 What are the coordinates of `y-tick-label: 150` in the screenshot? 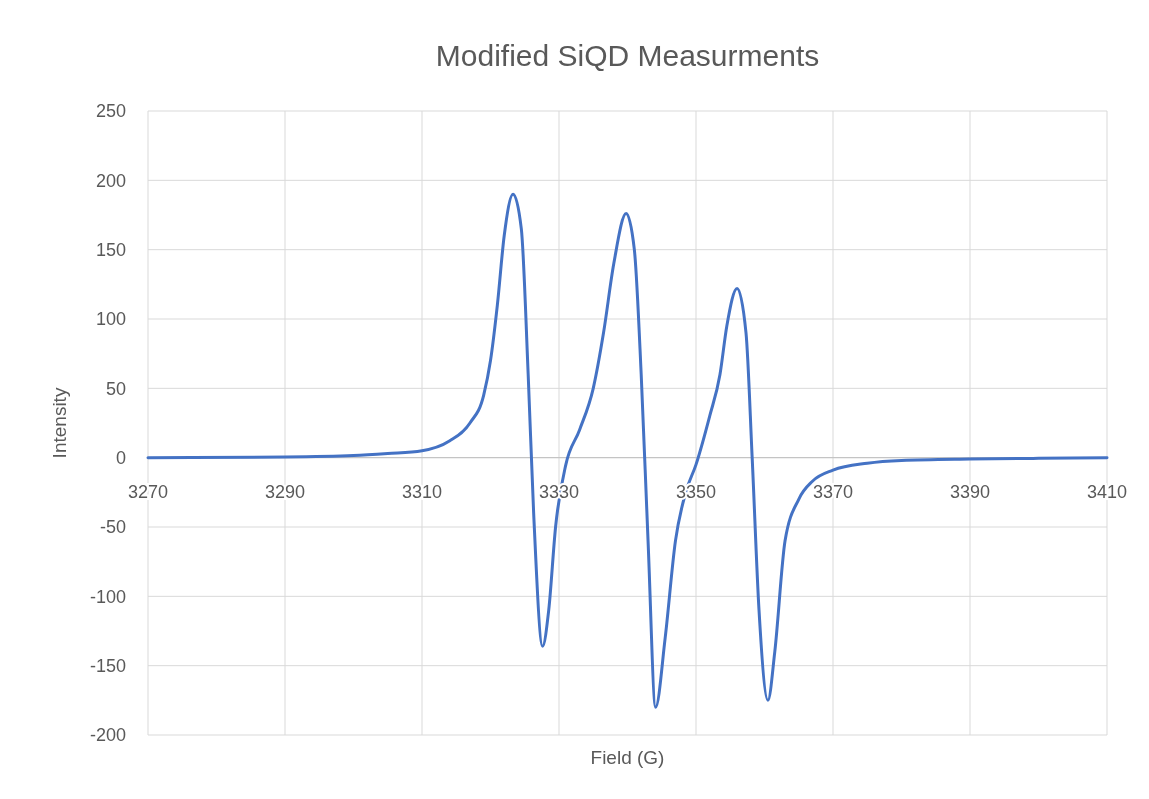 It's located at (110, 249).